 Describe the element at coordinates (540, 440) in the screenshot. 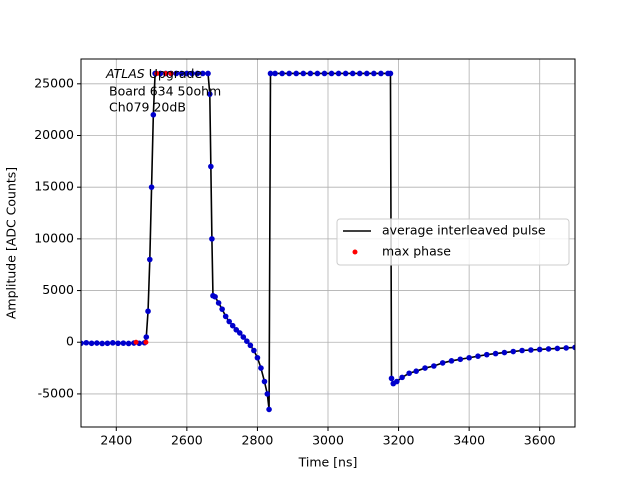

I see `x-tick-label: 3600` at that location.